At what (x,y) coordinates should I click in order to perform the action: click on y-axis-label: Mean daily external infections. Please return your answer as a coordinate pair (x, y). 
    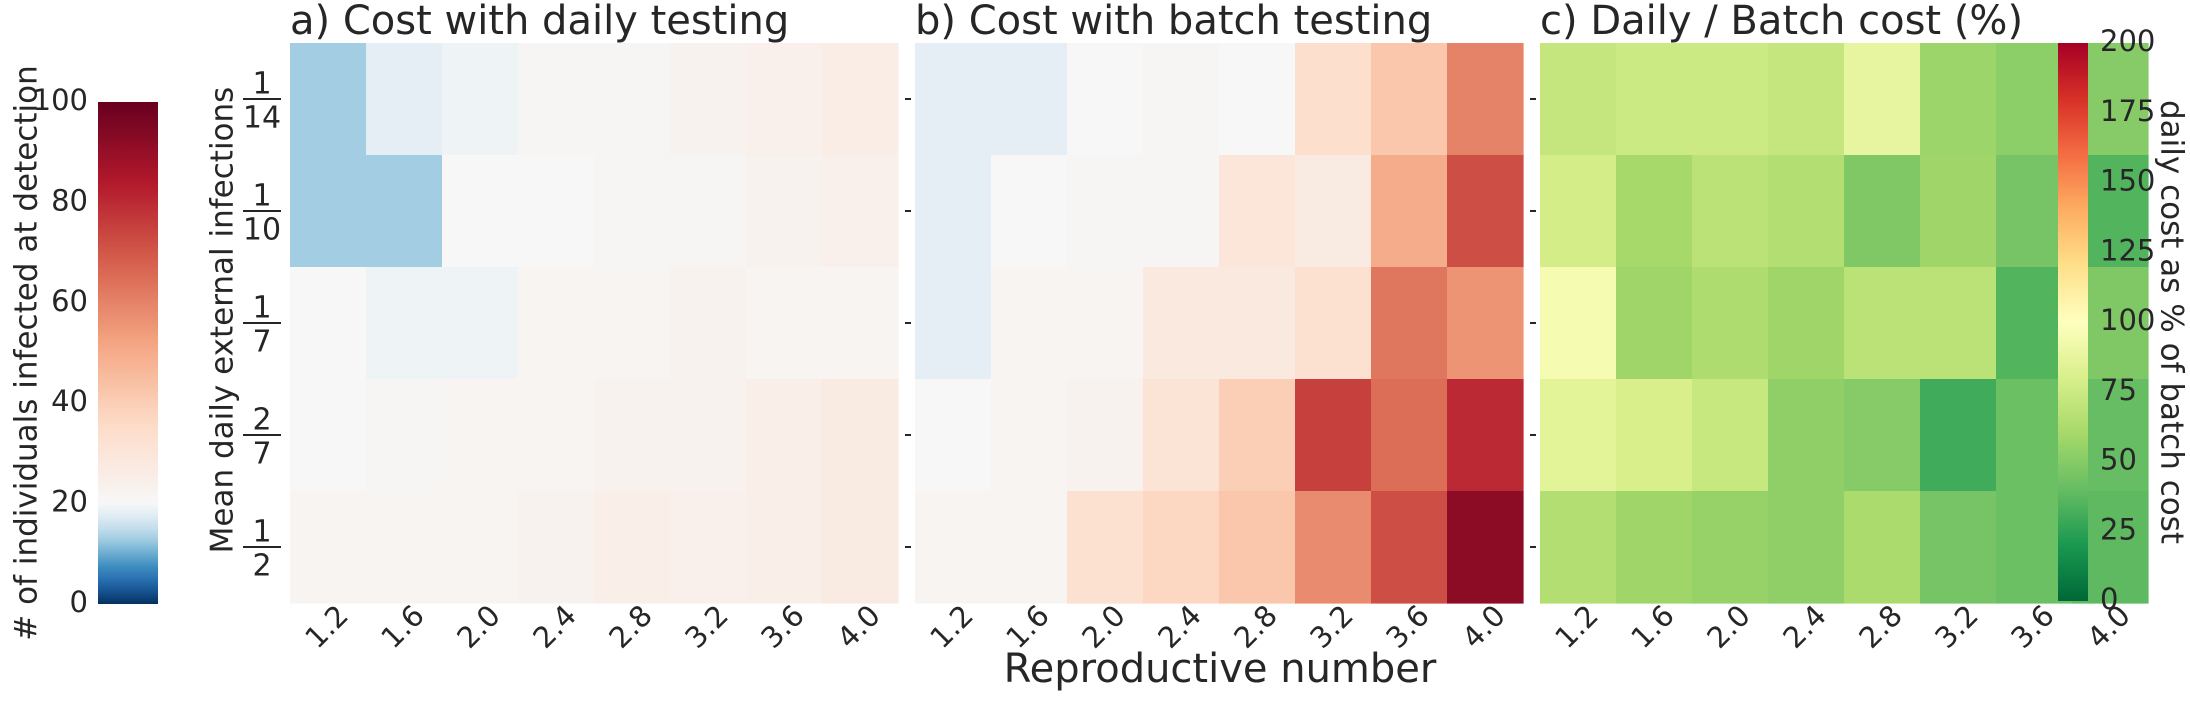
    Looking at the image, I should click on (223, 320).